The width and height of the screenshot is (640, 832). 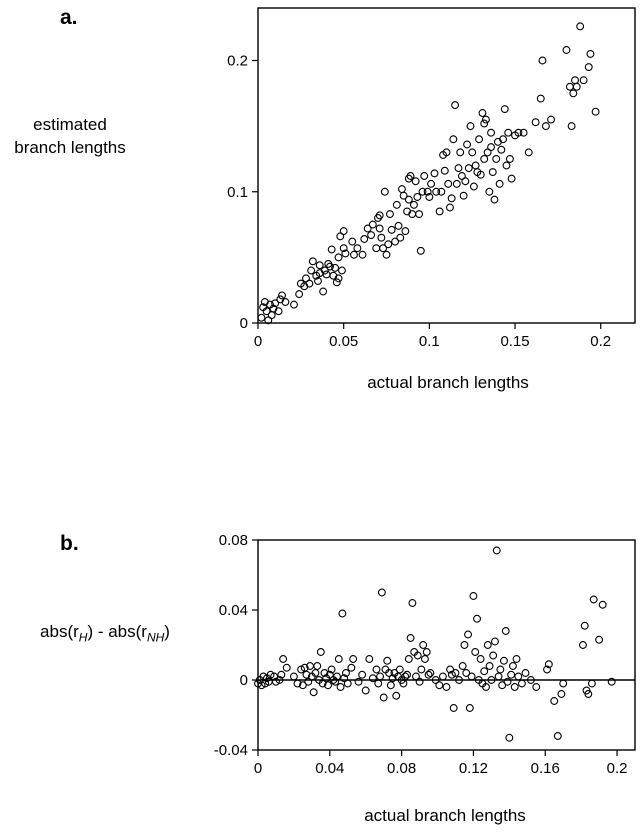 I want to click on panel-a-xtick-label: 0.05, so click(x=343, y=341).